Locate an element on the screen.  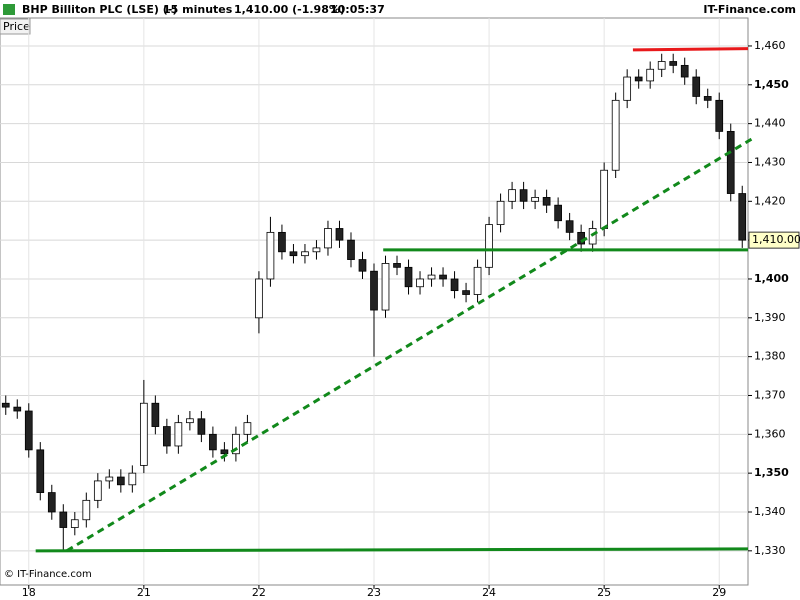
y-tick-label: 1,340 is located at coordinates (770, 511).